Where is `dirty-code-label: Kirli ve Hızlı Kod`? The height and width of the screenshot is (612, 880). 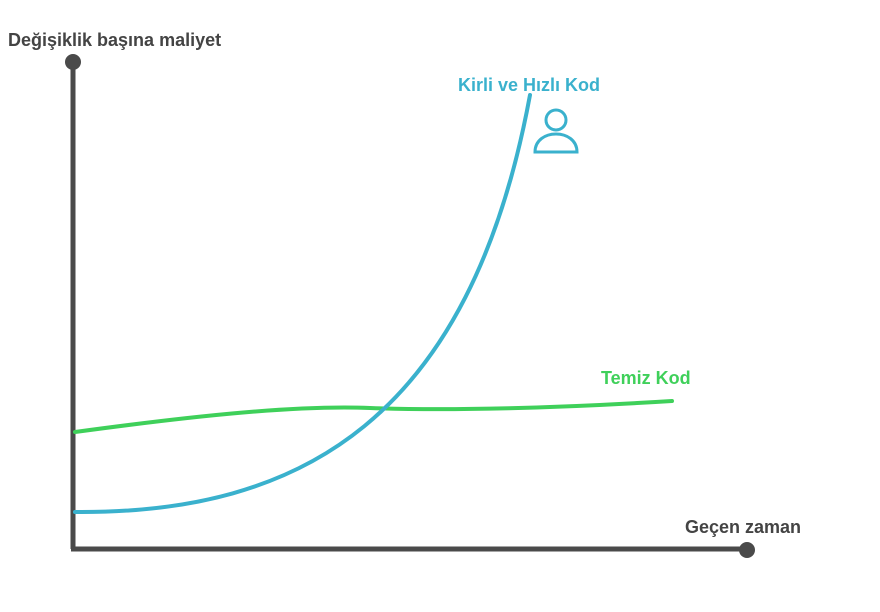 dirty-code-label: Kirli ve Hızlı Kod is located at coordinates (529, 85).